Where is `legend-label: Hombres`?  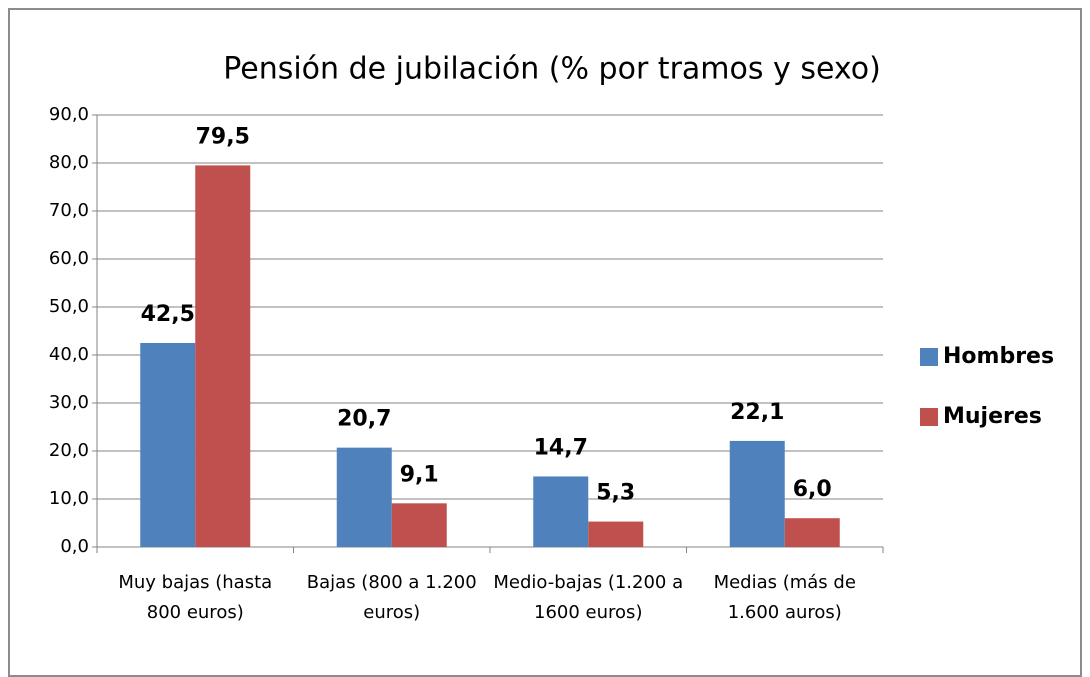 legend-label: Hombres is located at coordinates (998, 356).